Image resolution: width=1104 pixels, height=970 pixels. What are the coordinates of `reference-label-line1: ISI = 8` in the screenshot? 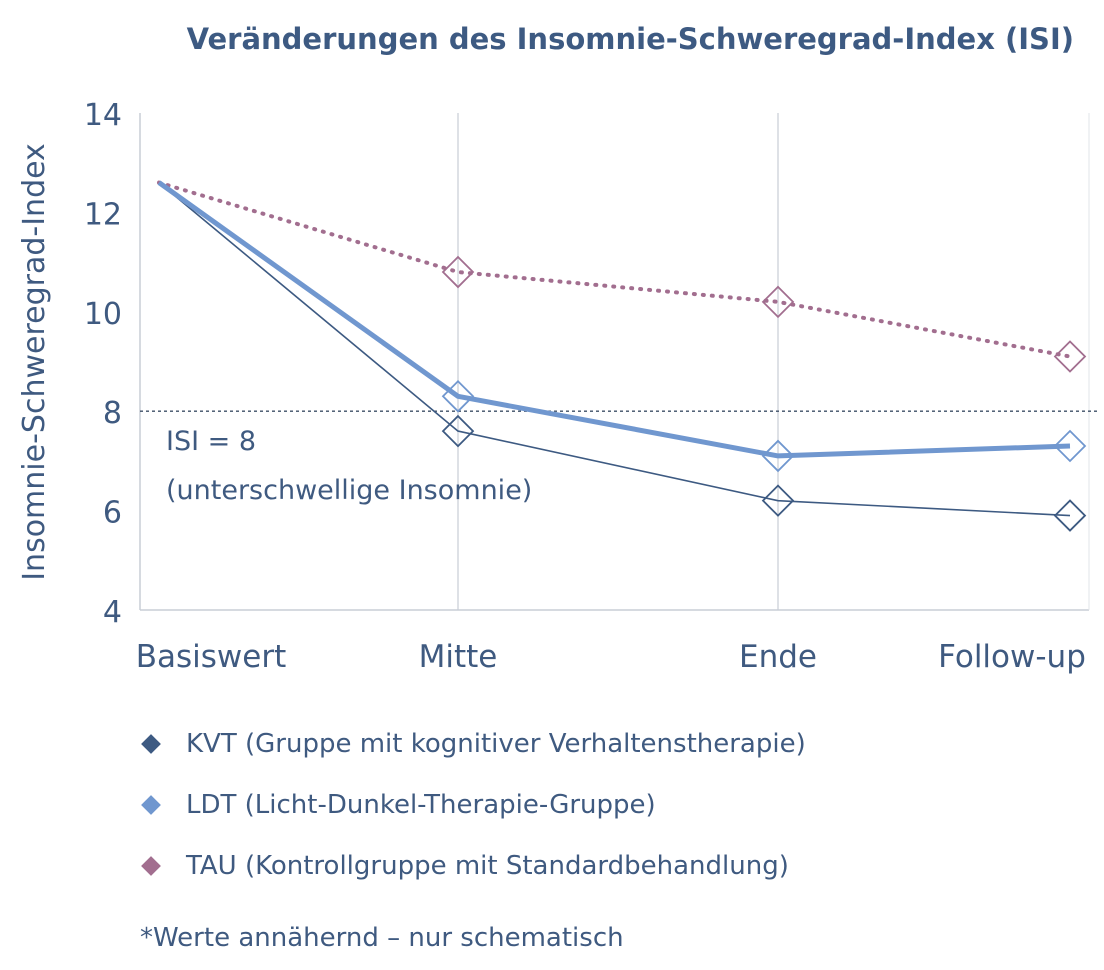 It's located at (211, 441).